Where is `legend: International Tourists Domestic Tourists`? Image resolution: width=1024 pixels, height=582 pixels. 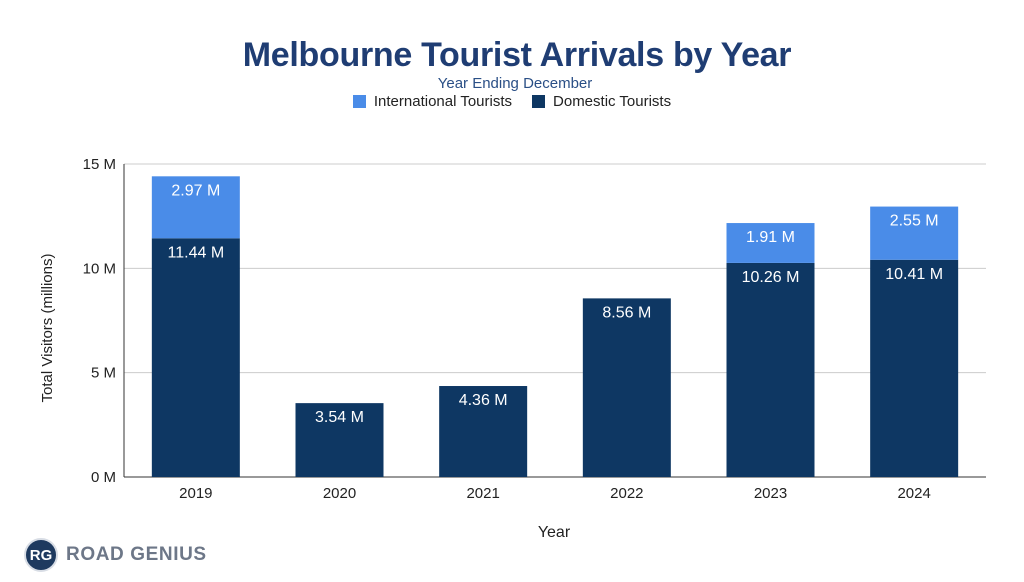 legend: International Tourists Domestic Tourists is located at coordinates (512, 101).